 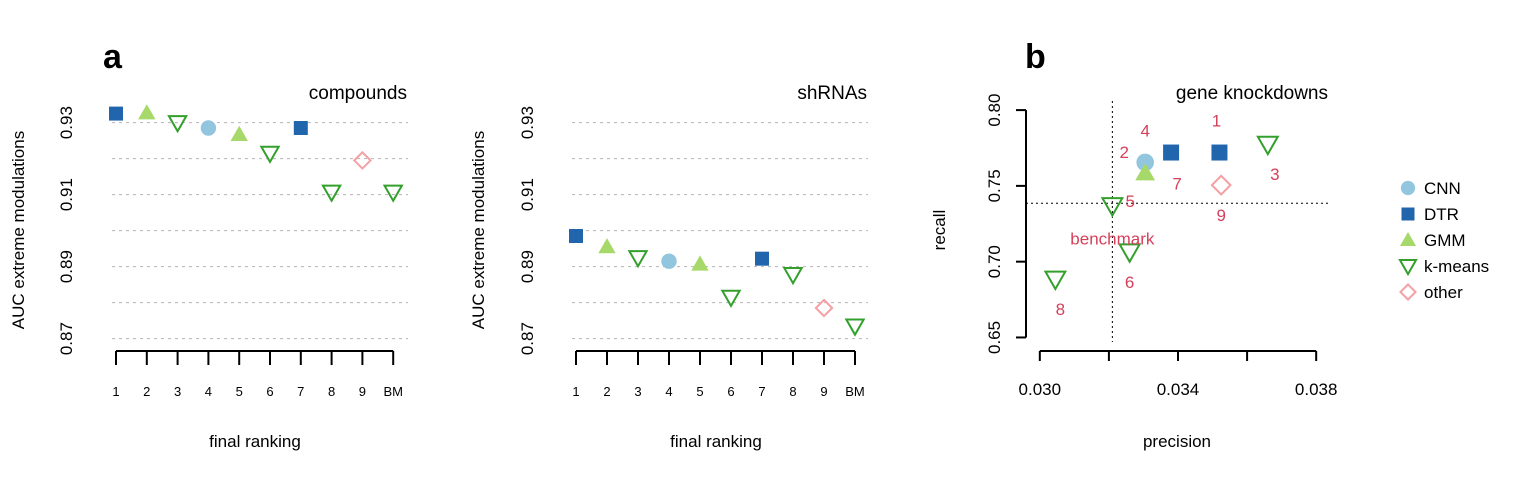 What do you see at coordinates (1176, 184) in the screenshot?
I see `gene-knockdowns-point-label: 7` at bounding box center [1176, 184].